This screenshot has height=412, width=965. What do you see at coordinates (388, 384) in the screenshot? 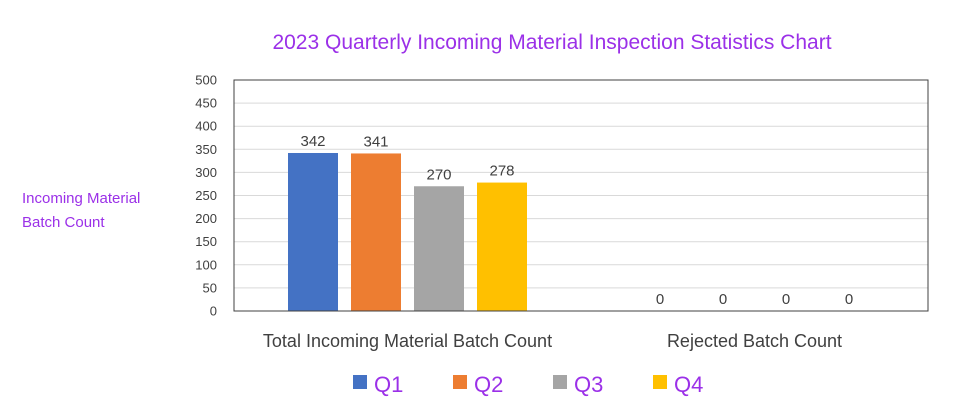
I see `legend-label-q1: Q1` at bounding box center [388, 384].